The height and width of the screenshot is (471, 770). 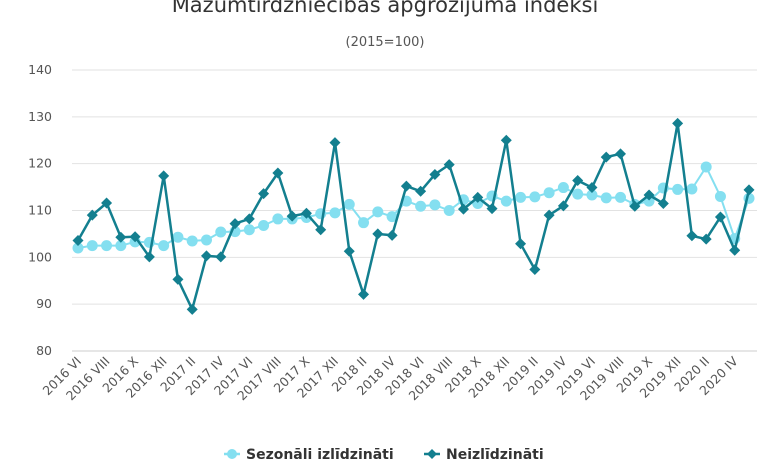 I want to click on legend-label: Sezonāli izlīdzināti, so click(x=320, y=455).